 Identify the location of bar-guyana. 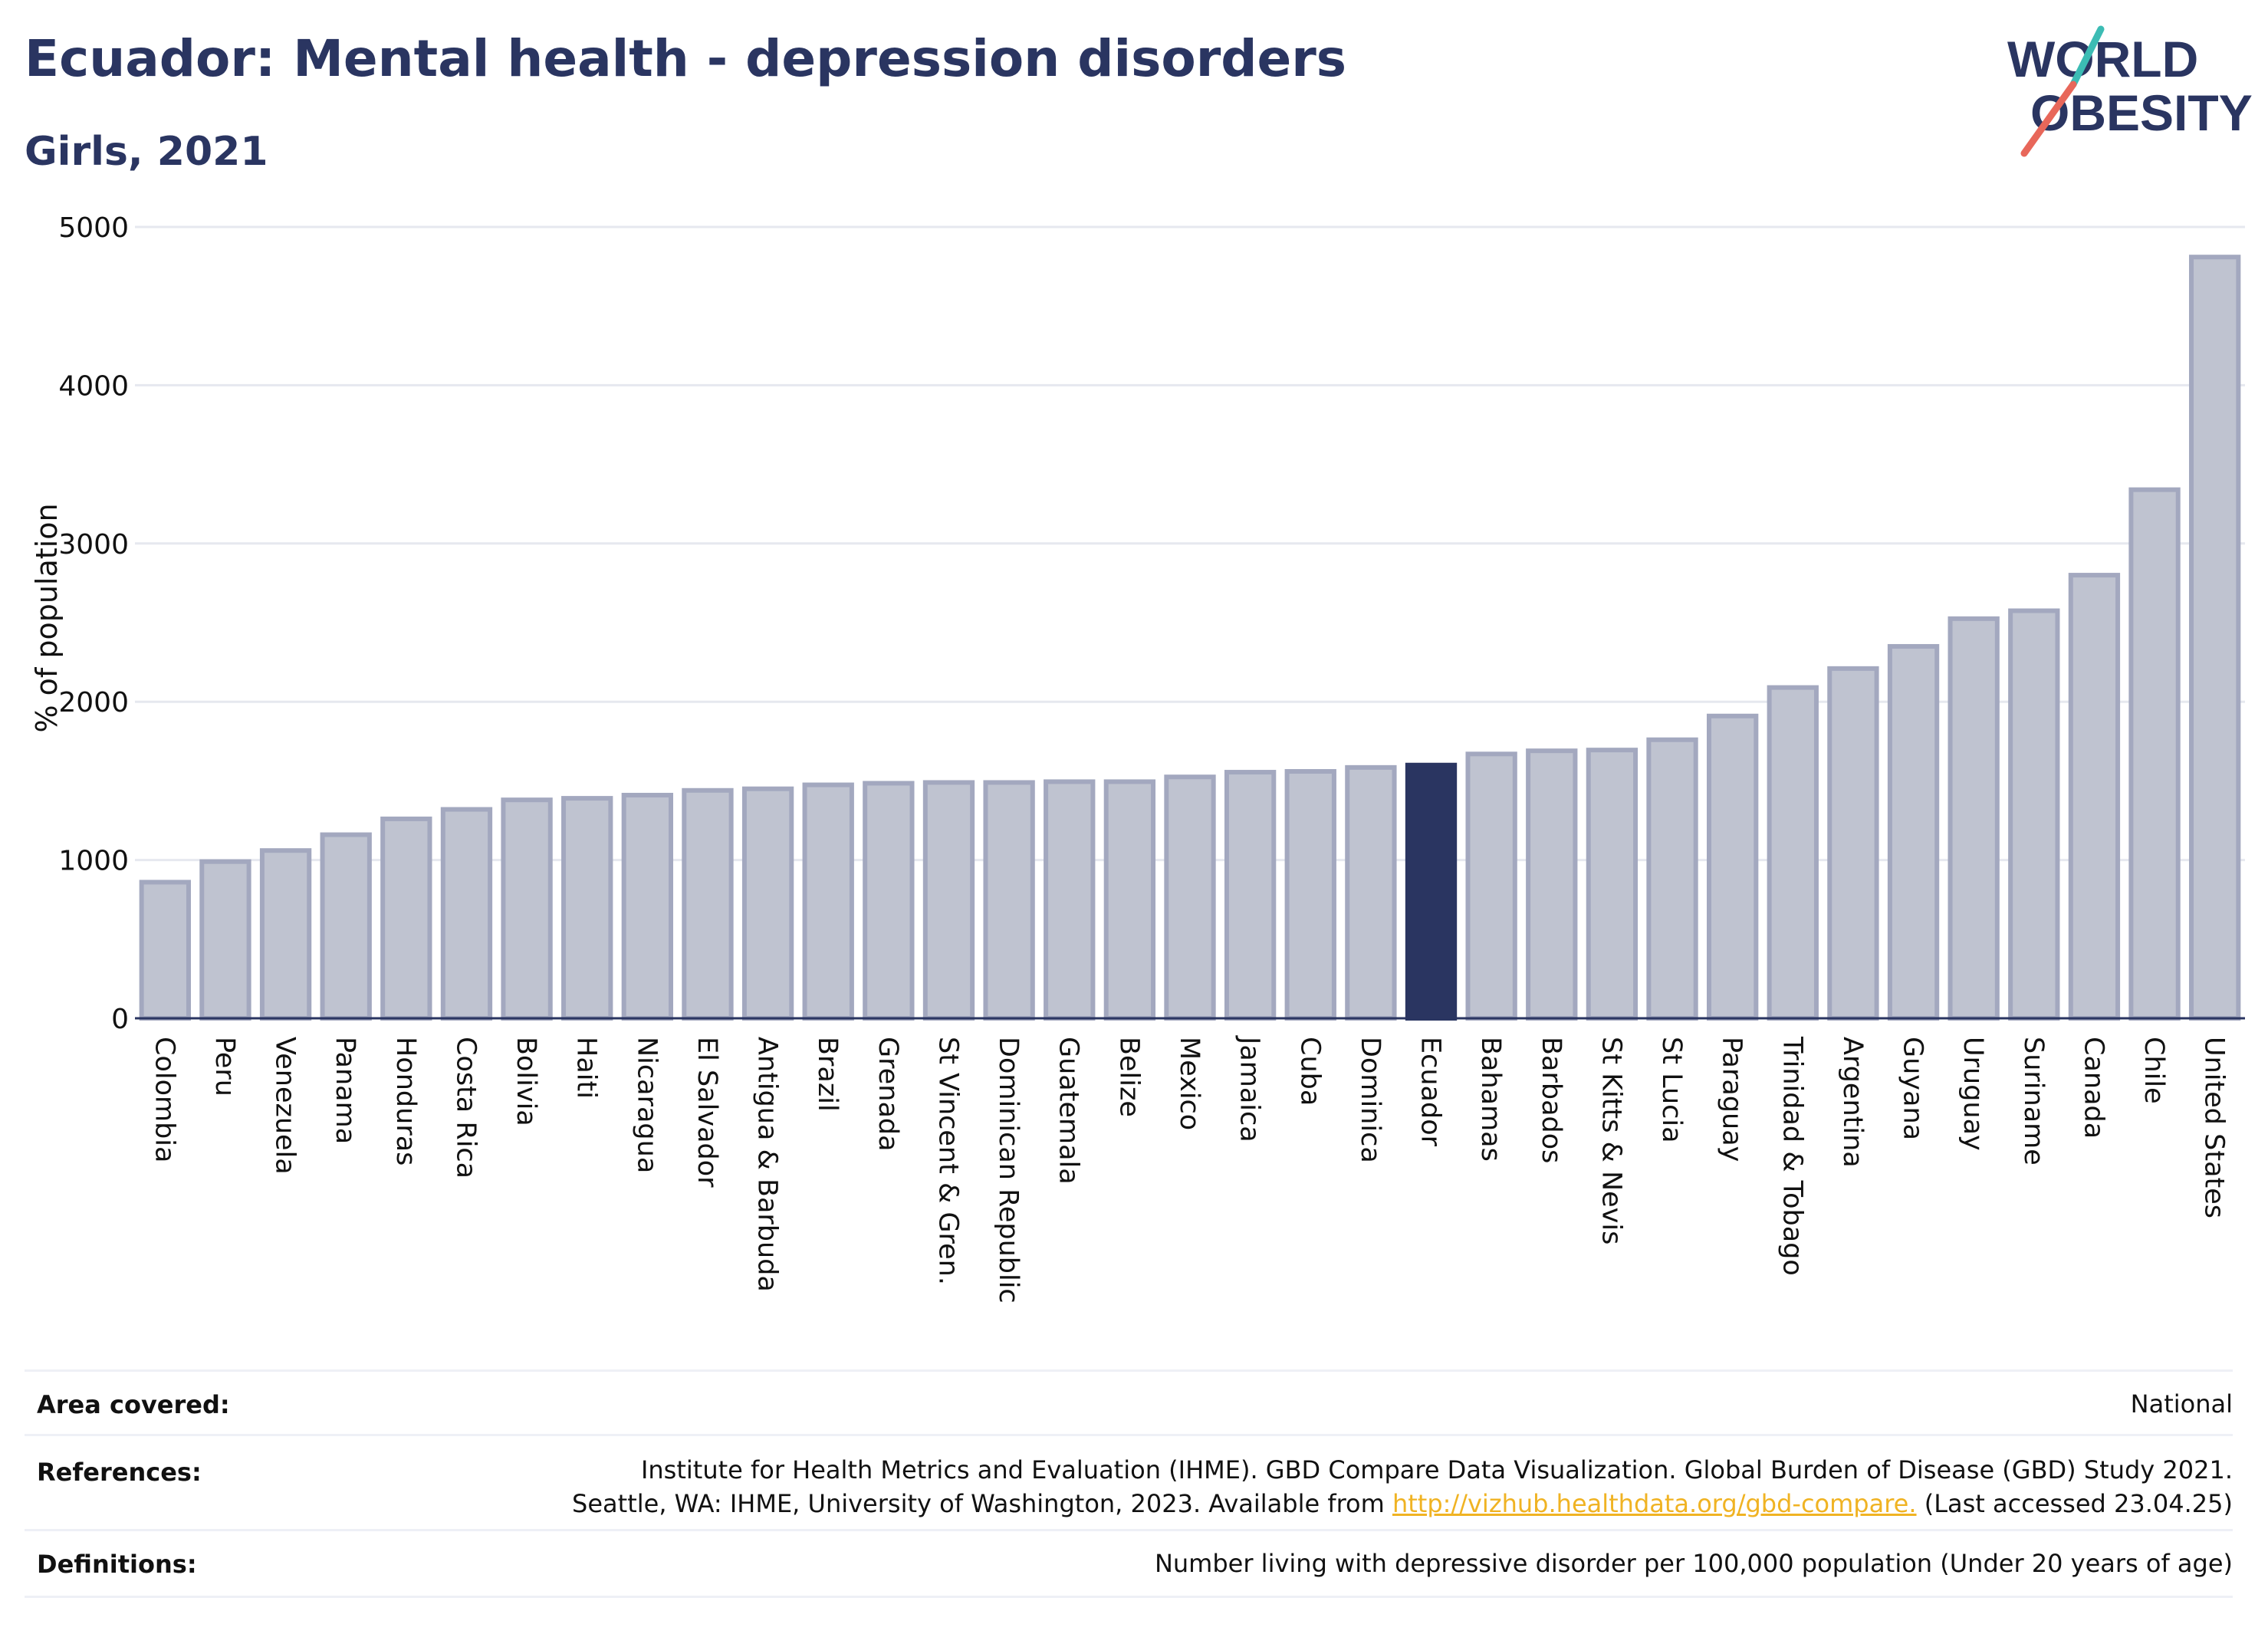
(1914, 832).